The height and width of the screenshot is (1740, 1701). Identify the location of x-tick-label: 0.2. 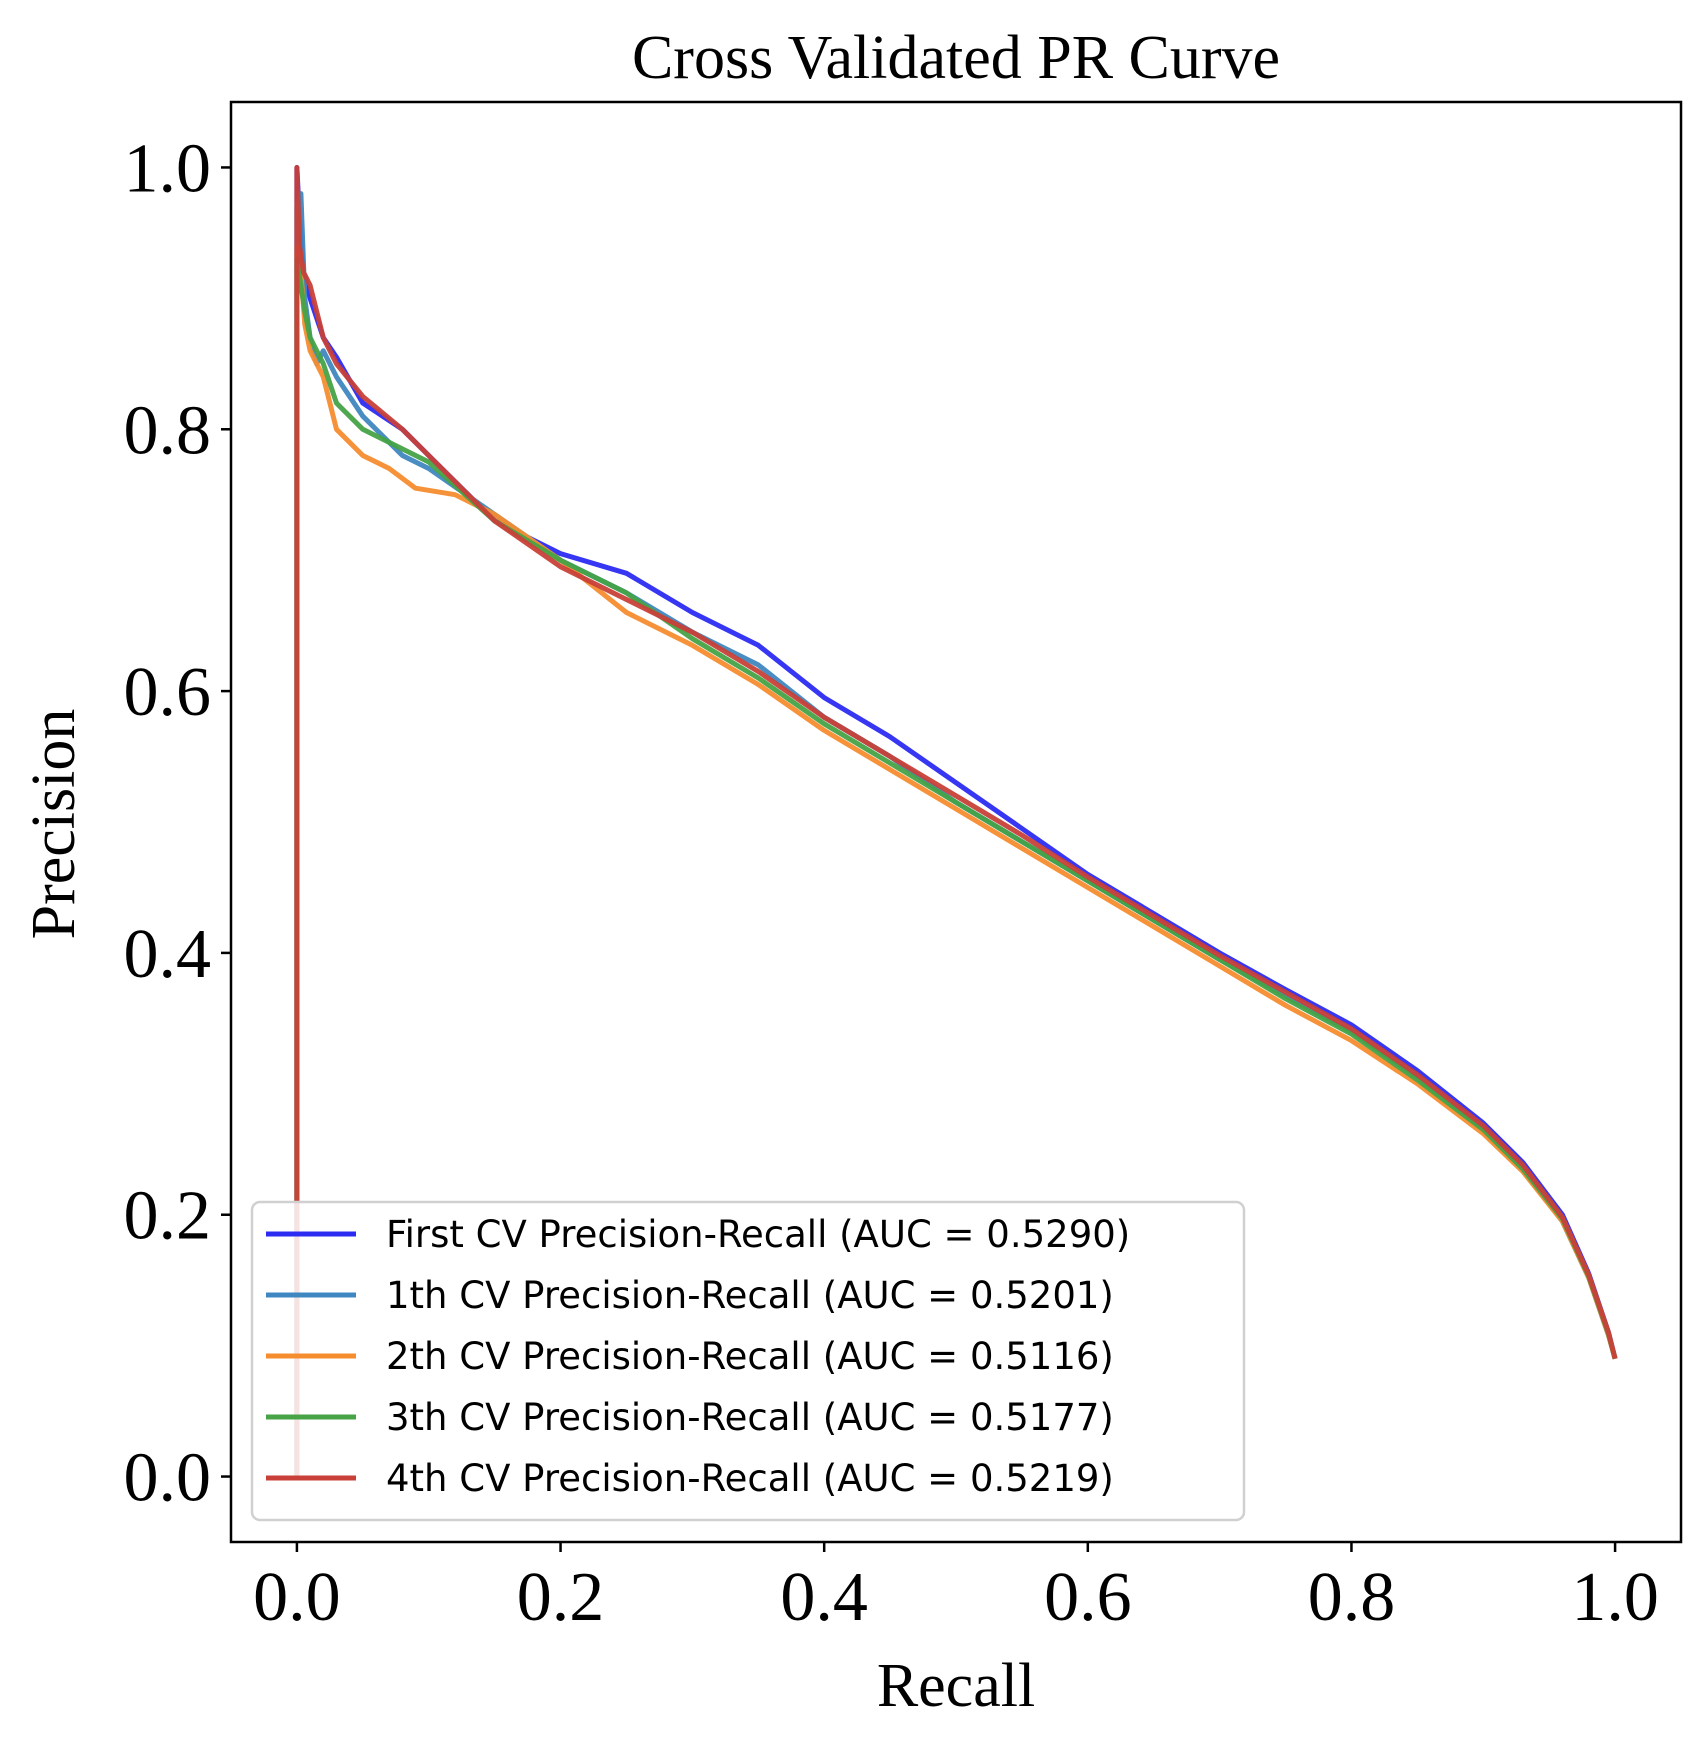
(561, 1597).